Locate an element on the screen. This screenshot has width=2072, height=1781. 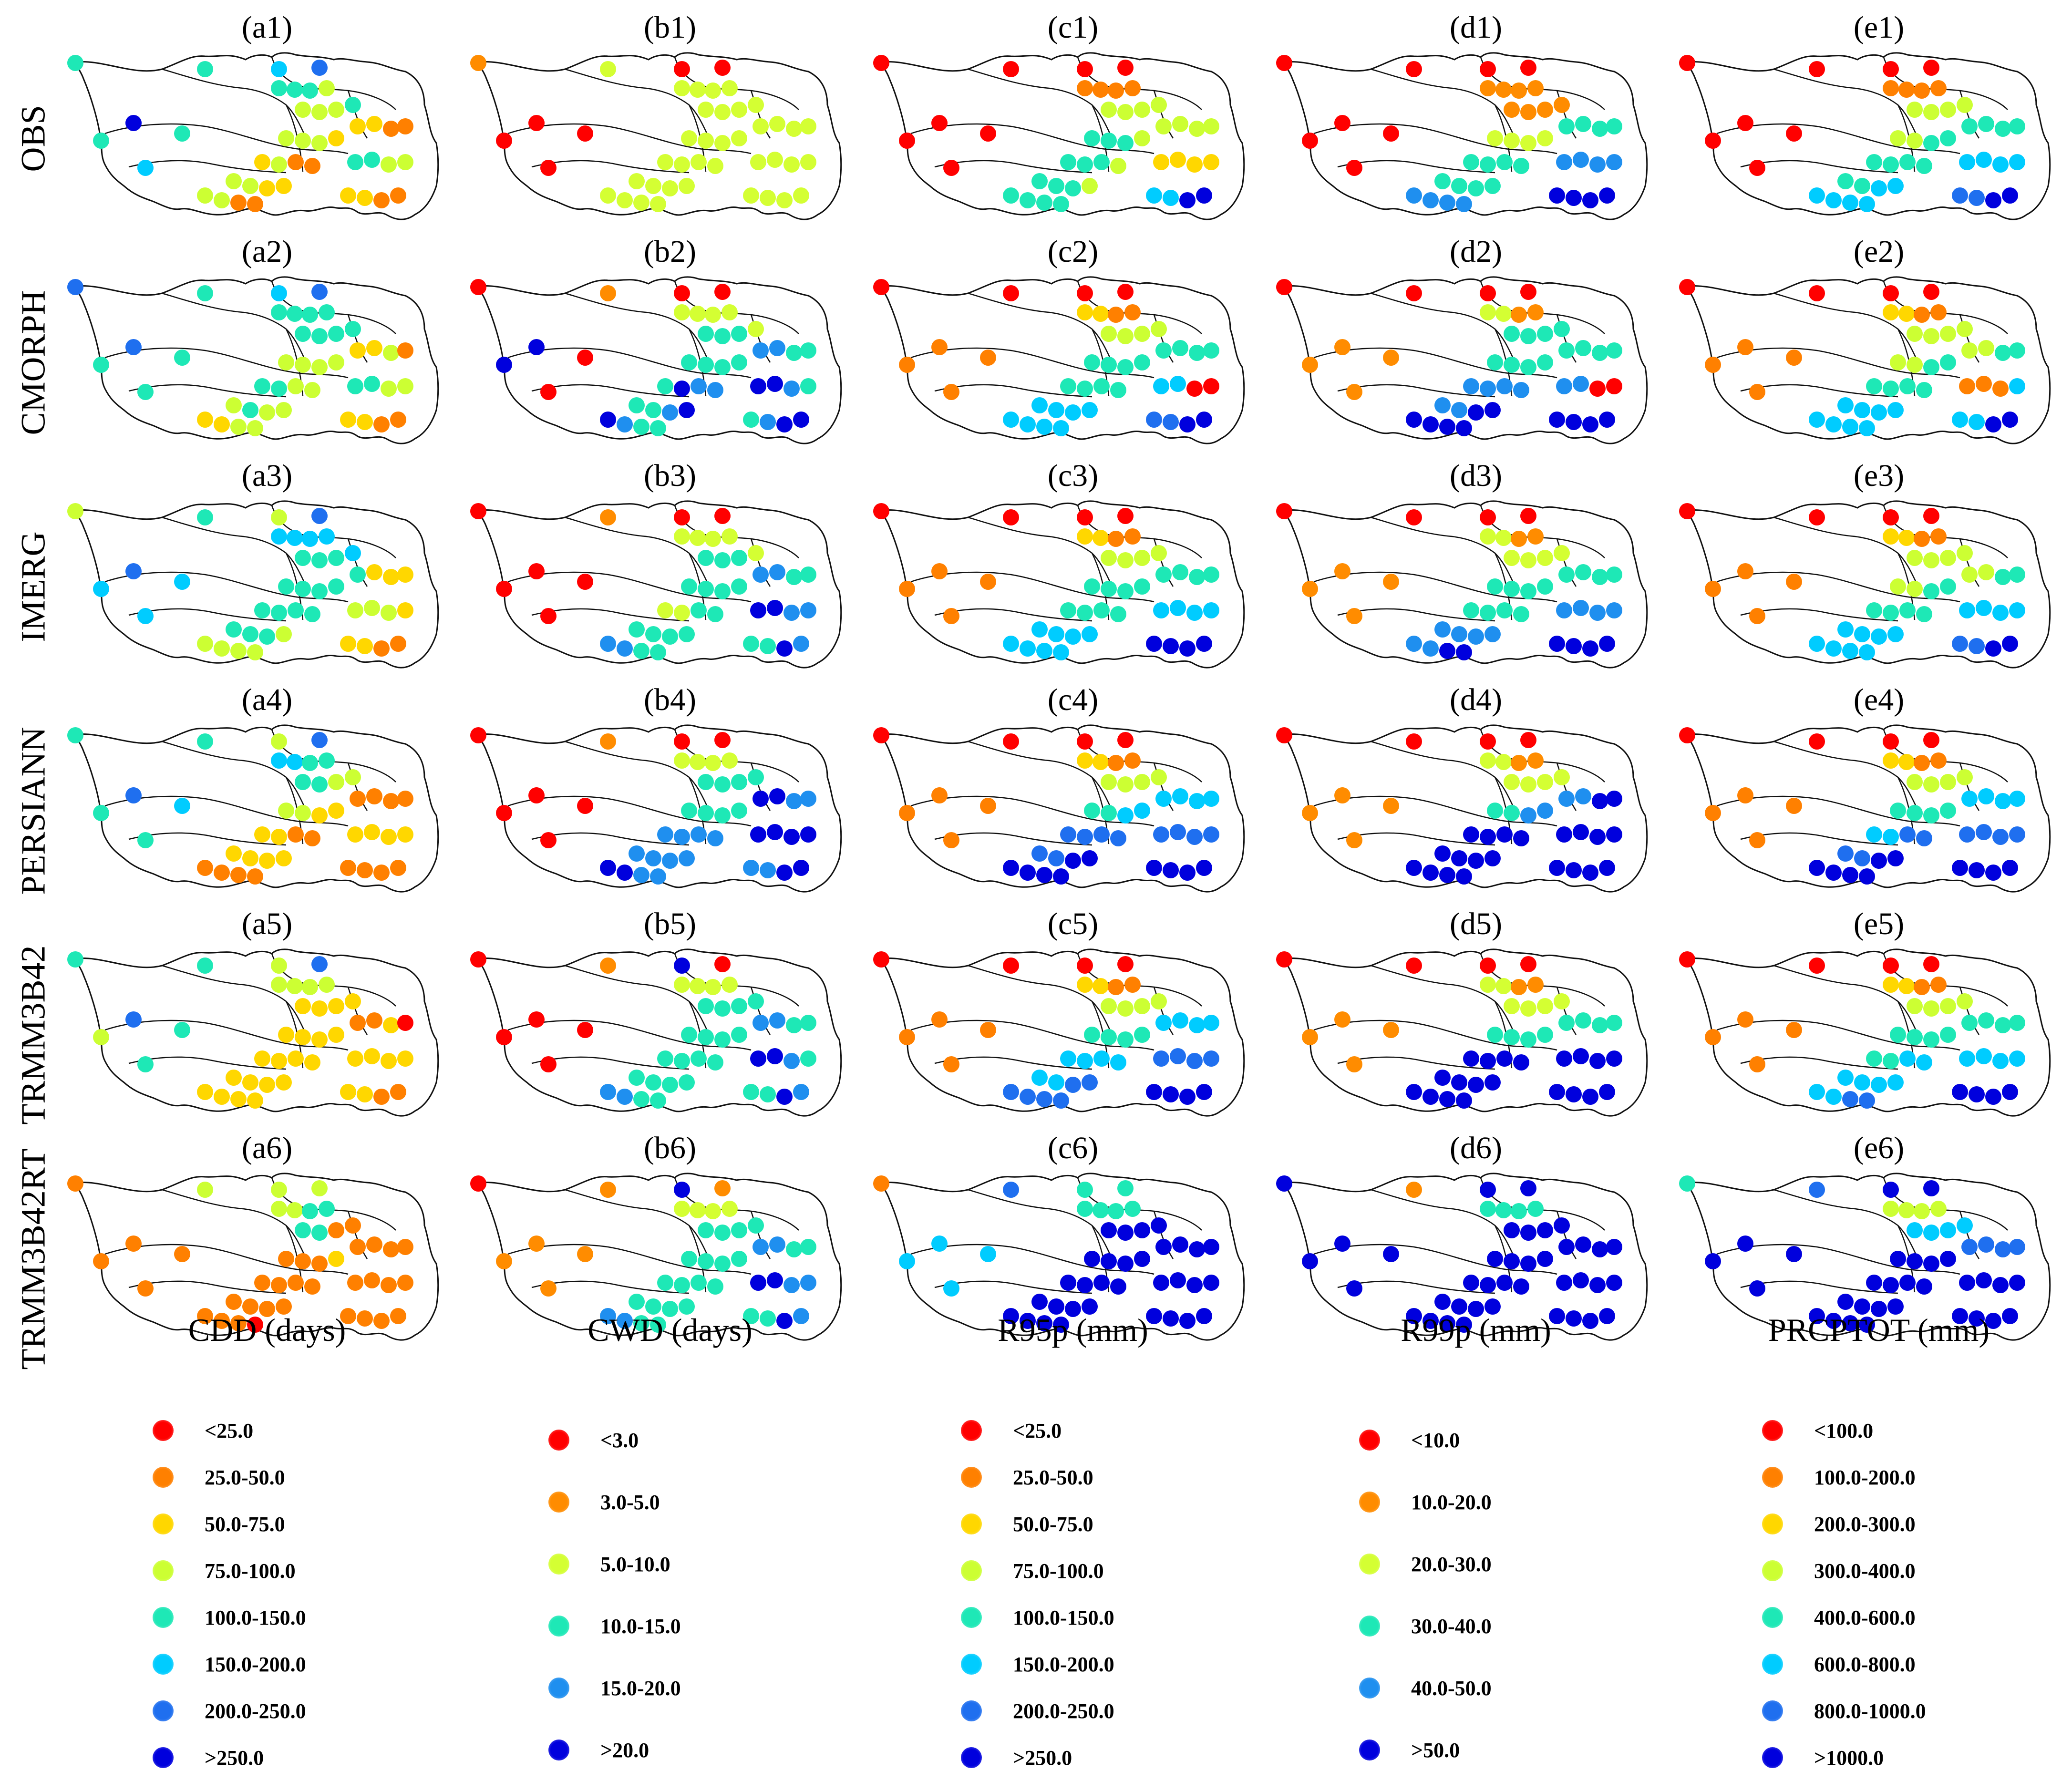
legend-item: 200.0-250.0 is located at coordinates (229, 1711).